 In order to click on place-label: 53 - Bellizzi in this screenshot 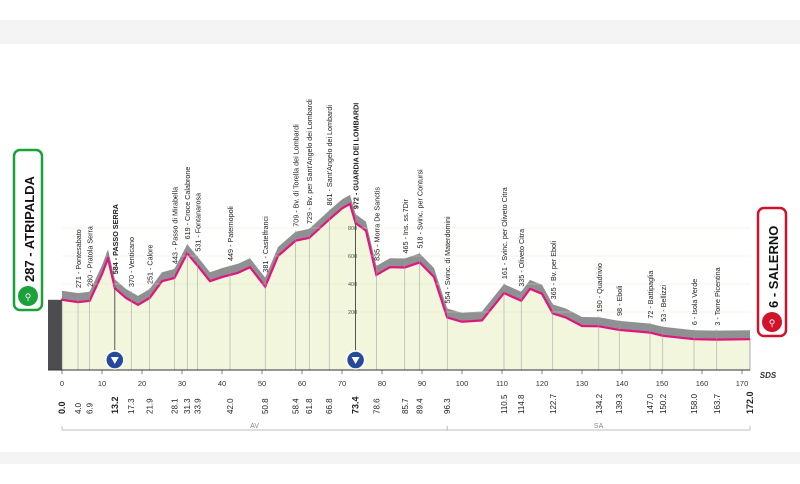, I will do `click(663, 303)`.